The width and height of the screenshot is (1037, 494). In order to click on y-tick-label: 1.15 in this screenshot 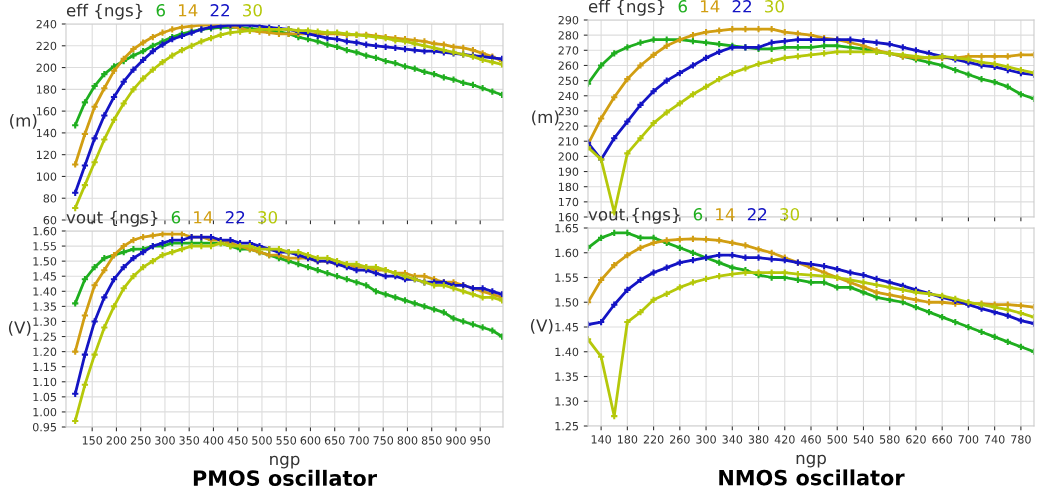, I will do `click(44, 367)`.